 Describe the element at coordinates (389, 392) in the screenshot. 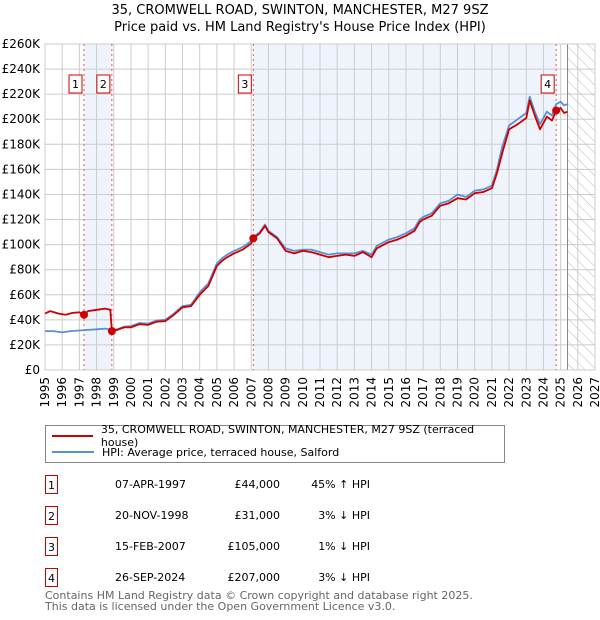

I see `x-tick-label: 2015` at that location.